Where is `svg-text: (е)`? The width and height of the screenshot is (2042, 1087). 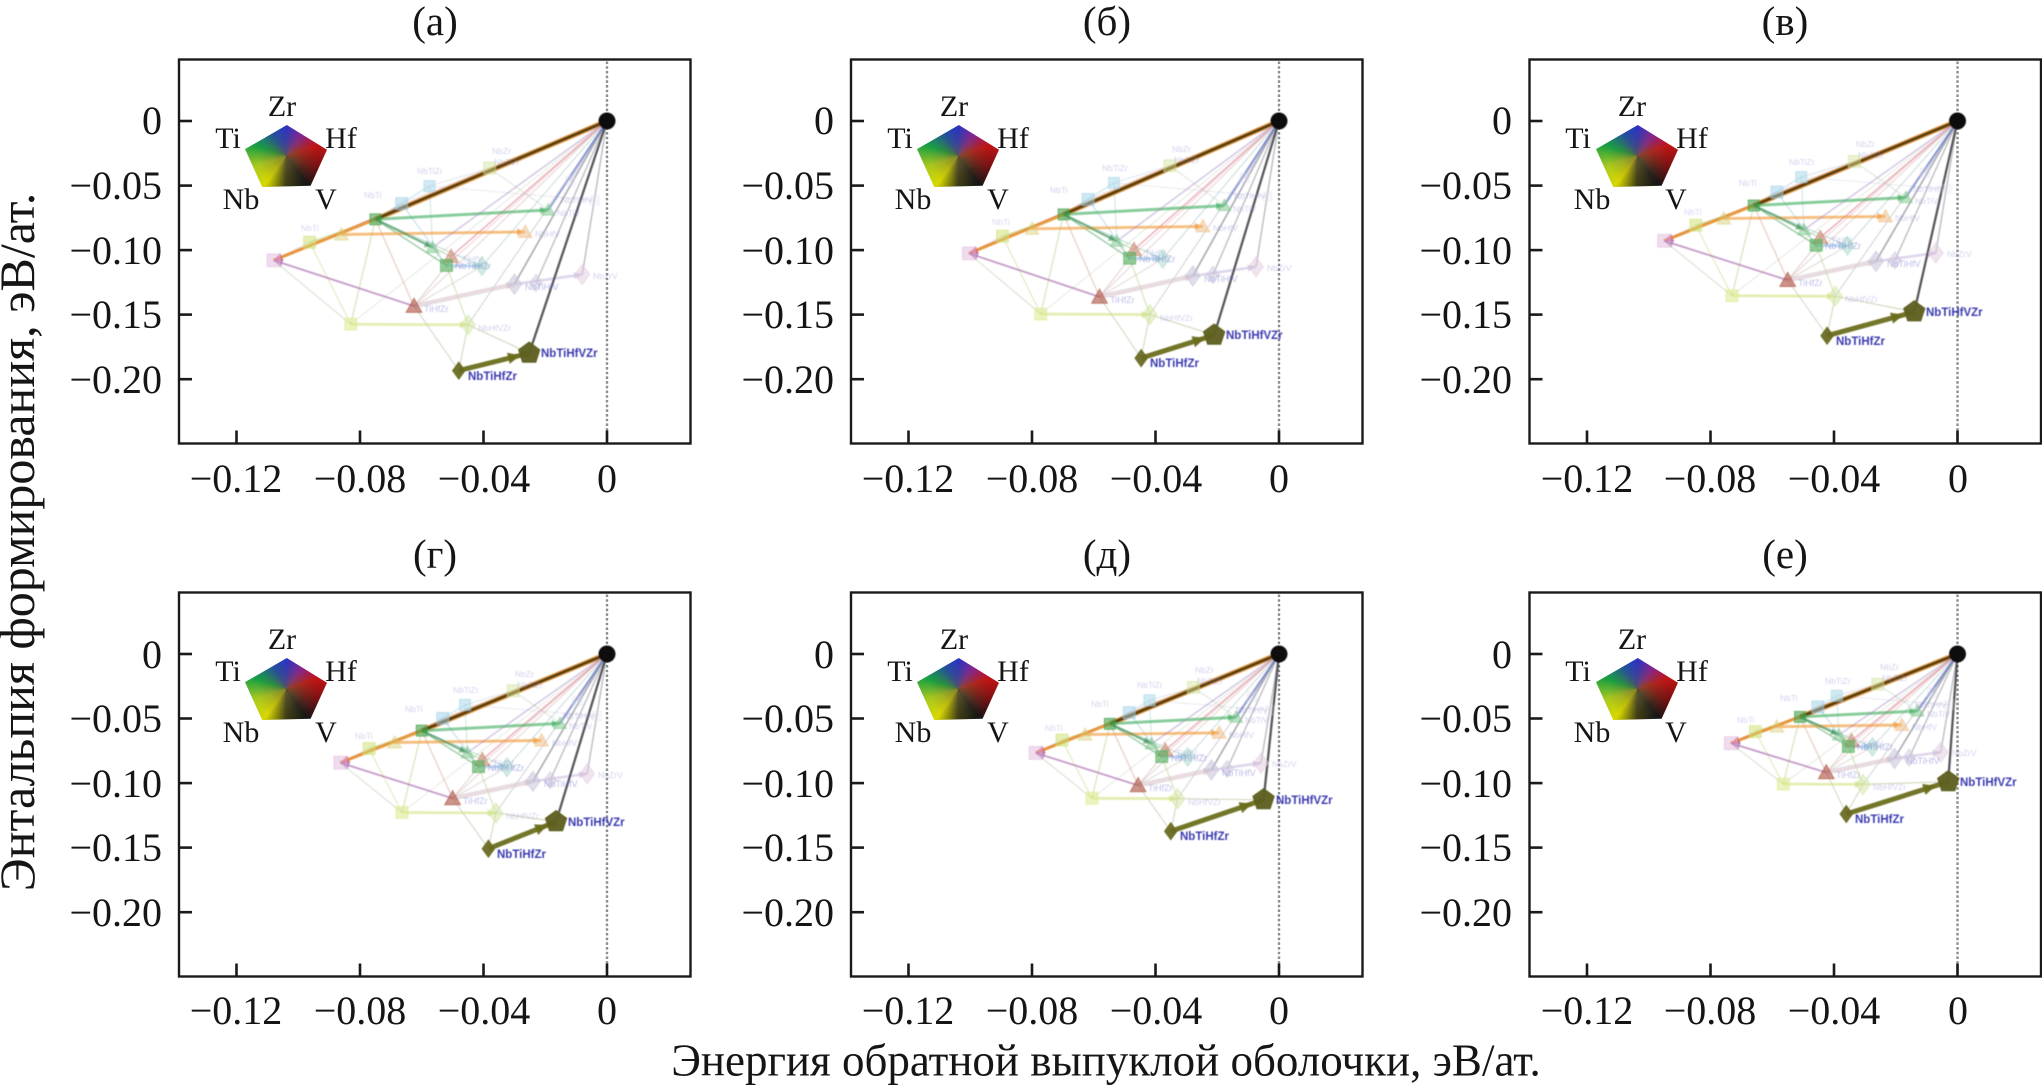 svg-text: (е) is located at coordinates (1785, 554).